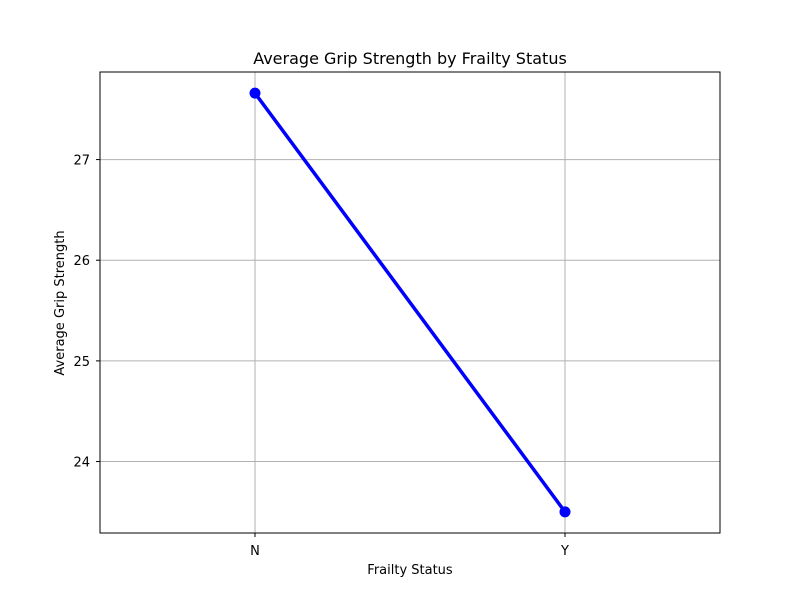  I want to click on y-tick-label: 26, so click(81, 261).